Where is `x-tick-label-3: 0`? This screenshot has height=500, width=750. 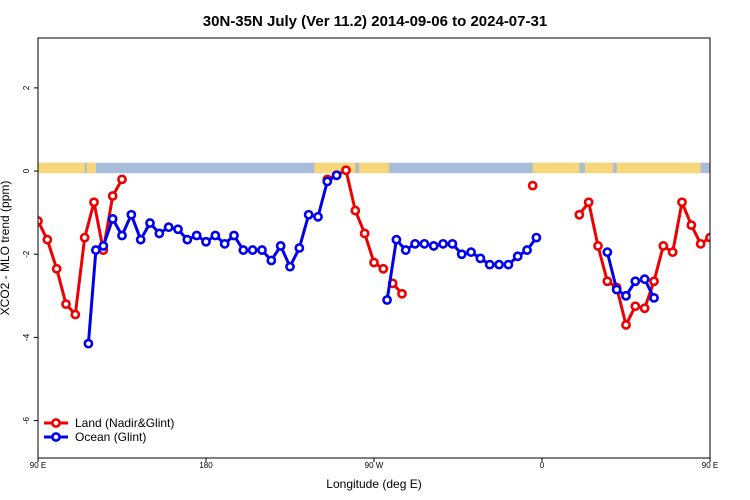 x-tick-label-3: 0 is located at coordinates (542, 465).